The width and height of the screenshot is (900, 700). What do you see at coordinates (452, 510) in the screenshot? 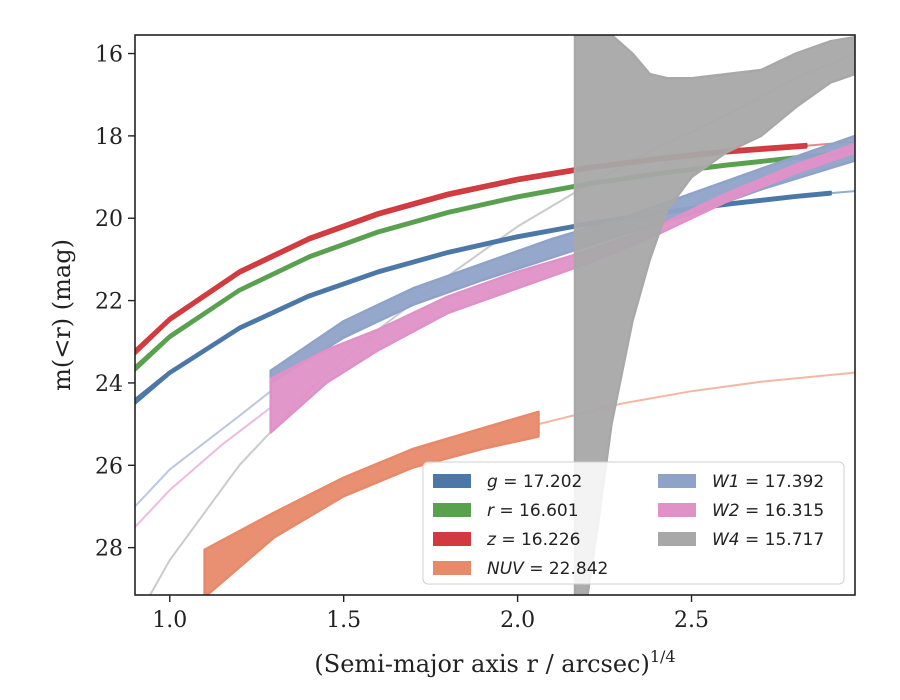
I see `legend-swatch-r` at bounding box center [452, 510].